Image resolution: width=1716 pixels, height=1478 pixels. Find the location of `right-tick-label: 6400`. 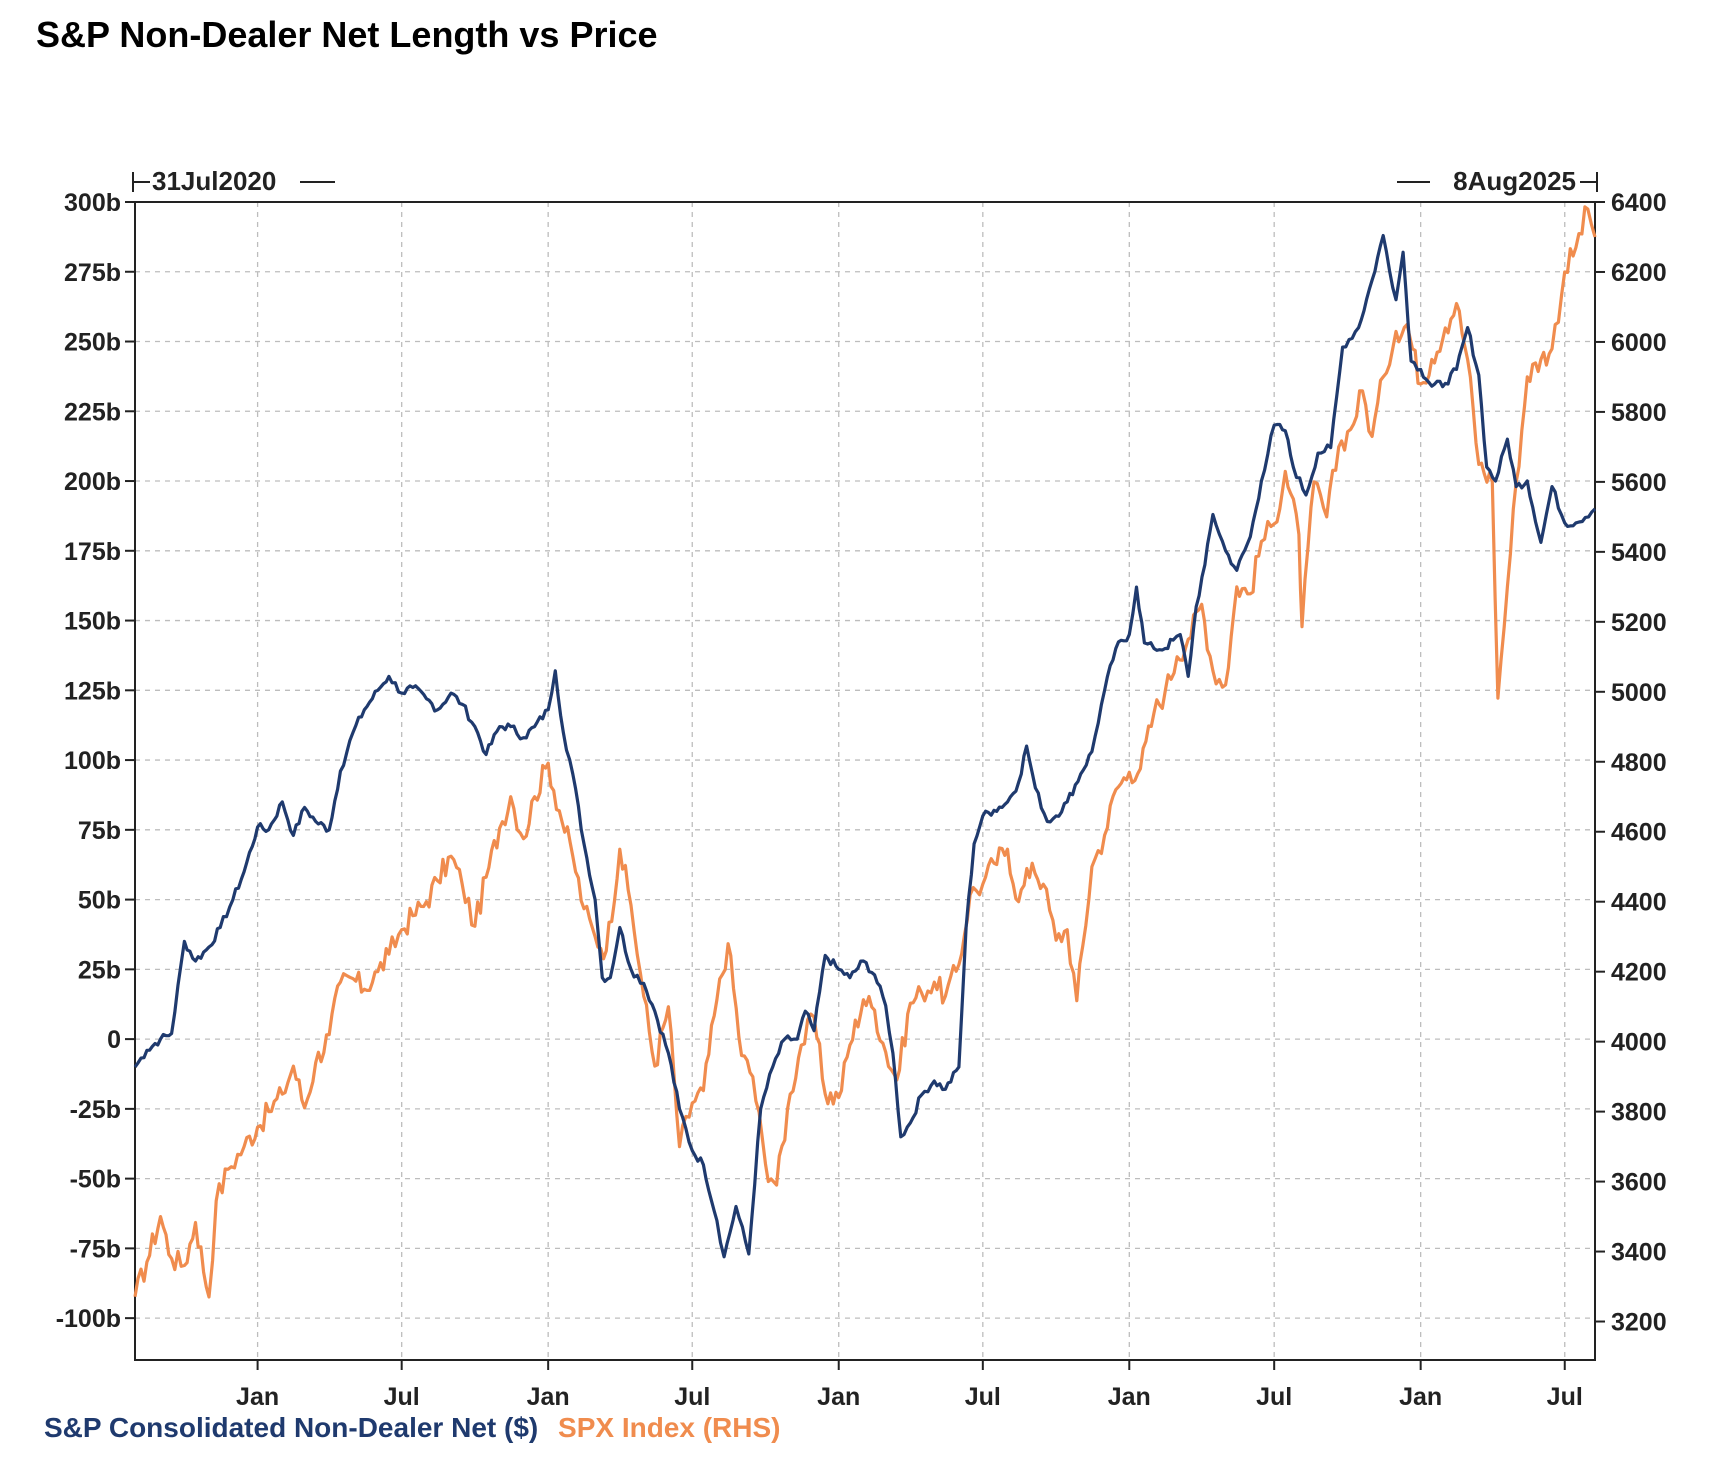

right-tick-label: 6400 is located at coordinates (1639, 203).